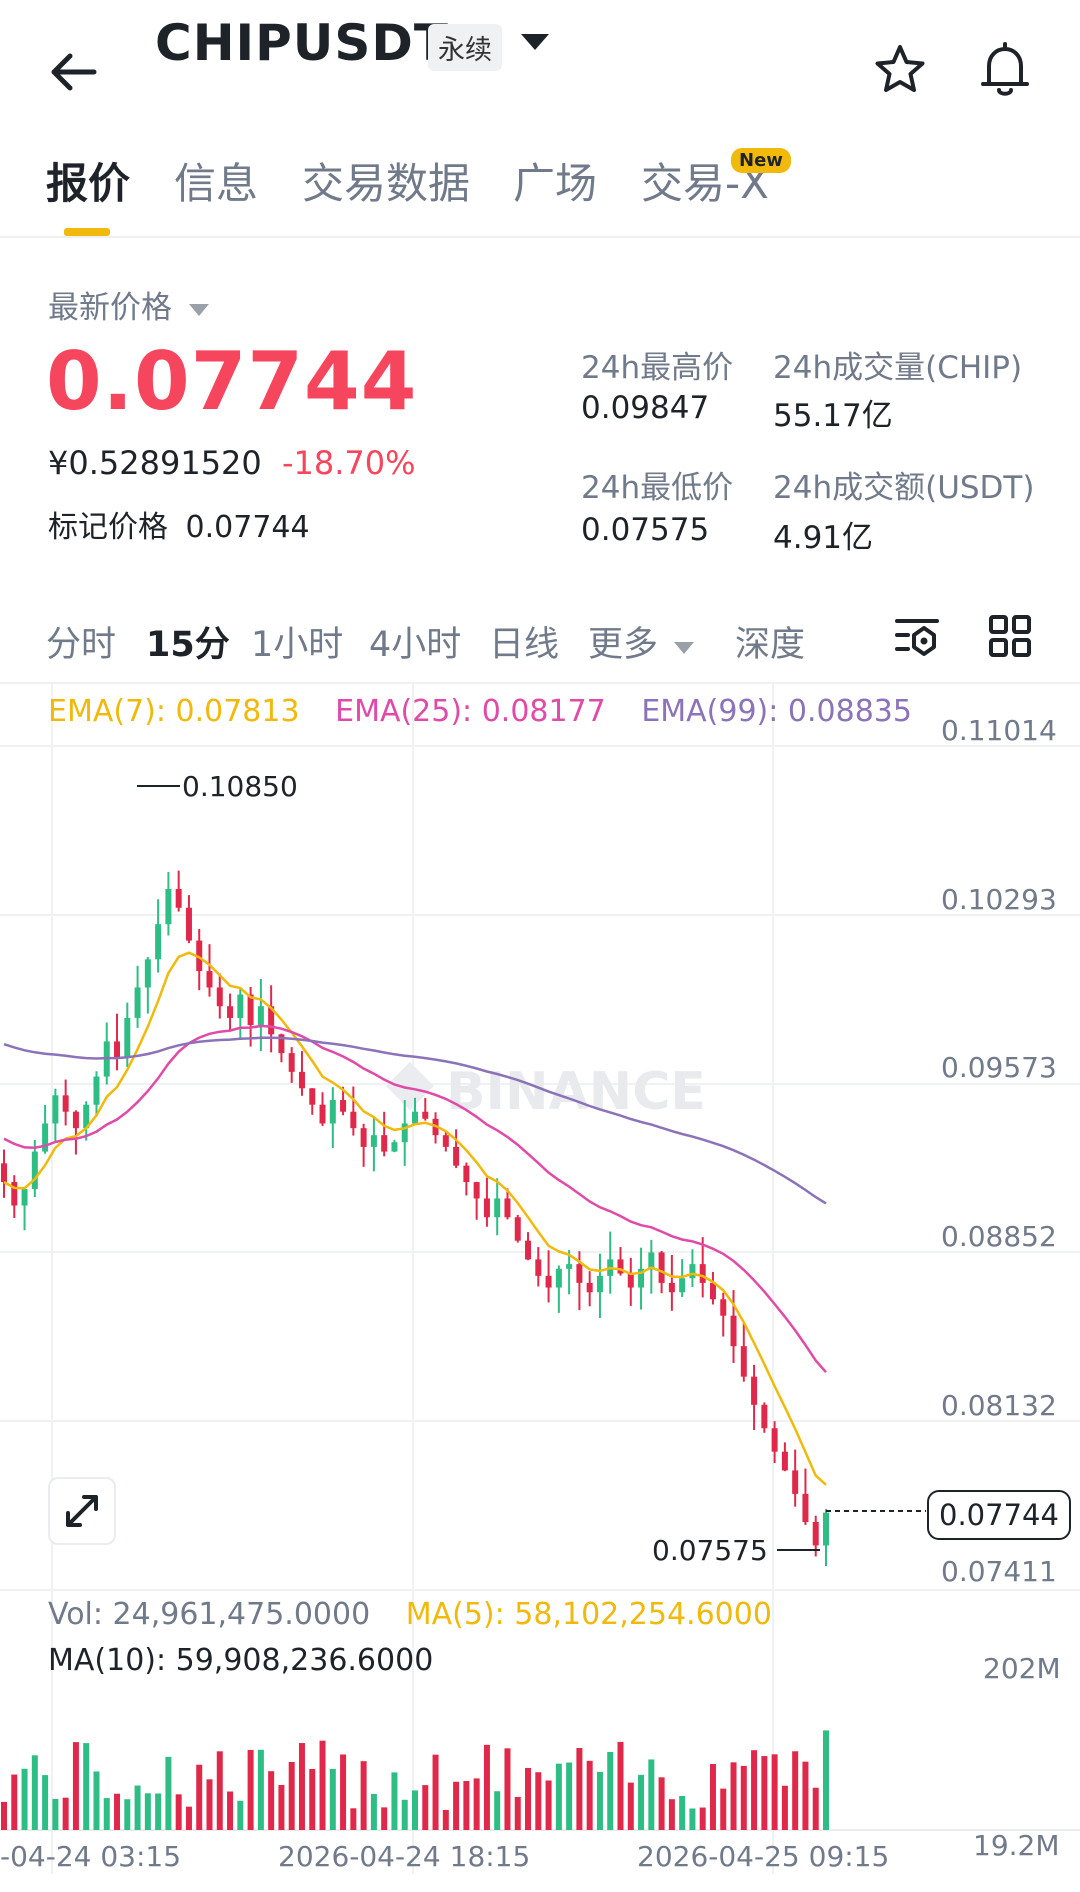  Describe the element at coordinates (641, 641) in the screenshot. I see `interval-more: 更多` at that location.